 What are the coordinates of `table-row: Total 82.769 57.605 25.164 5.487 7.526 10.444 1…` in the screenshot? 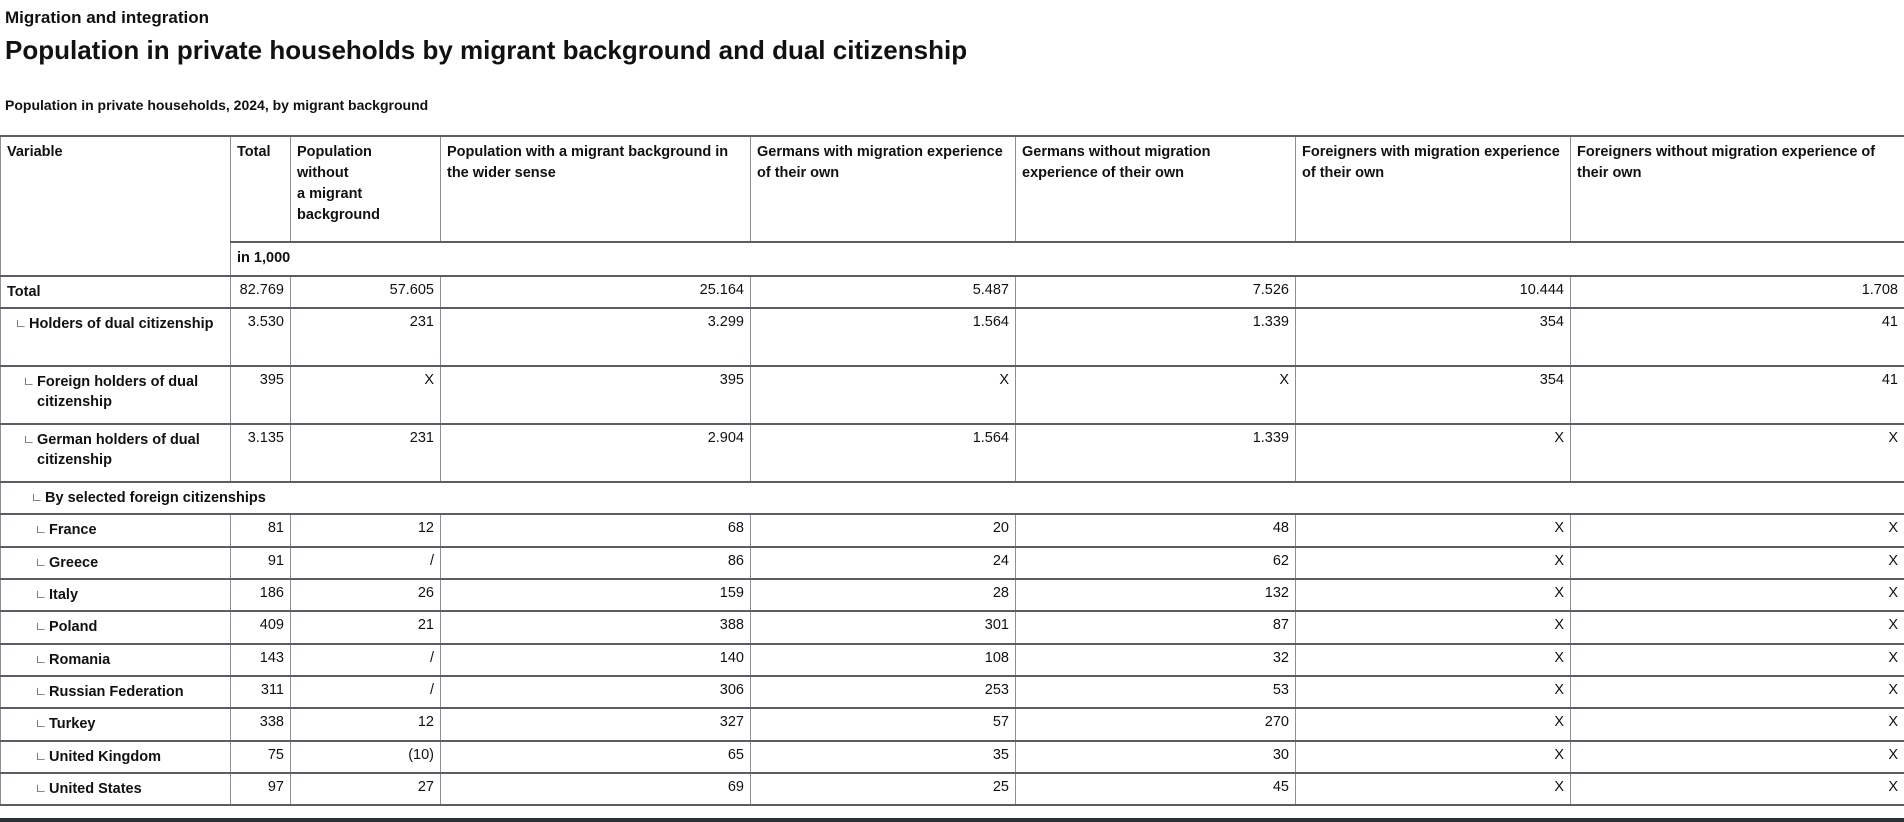 It's located at (952, 292).